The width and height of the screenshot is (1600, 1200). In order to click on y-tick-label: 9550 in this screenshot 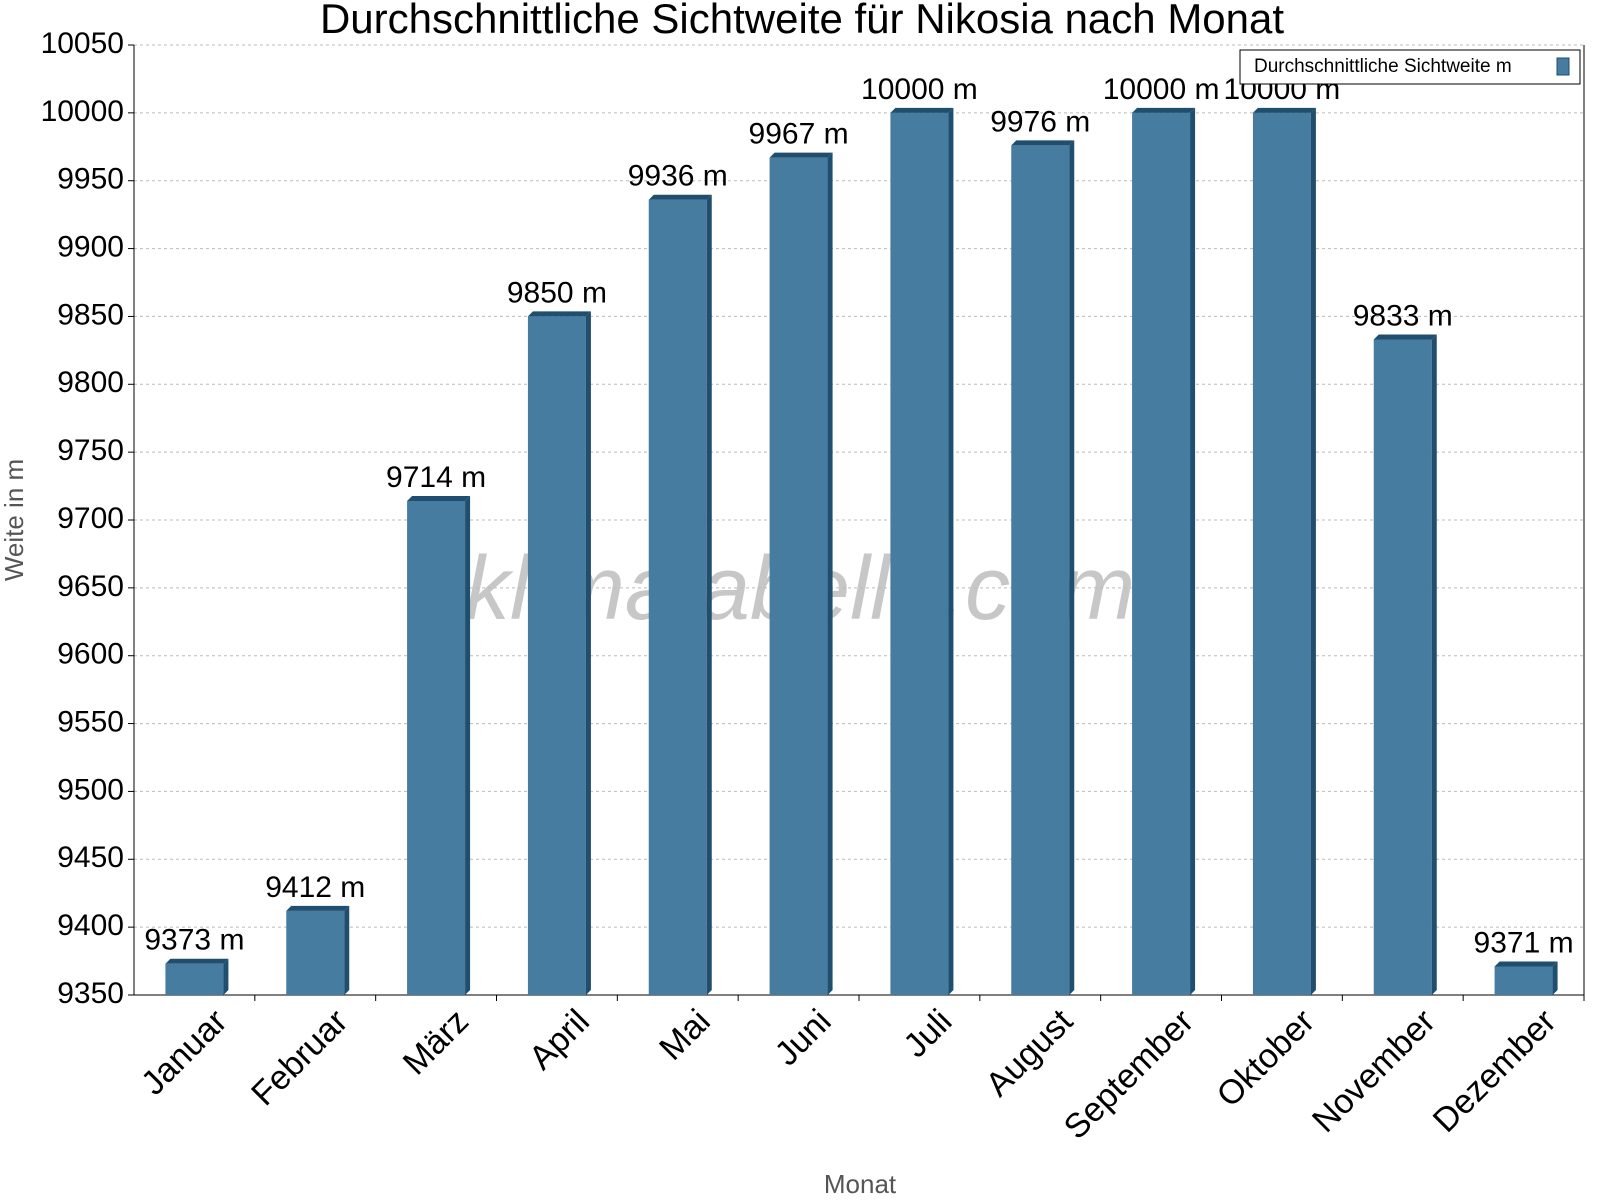, I will do `click(90, 721)`.